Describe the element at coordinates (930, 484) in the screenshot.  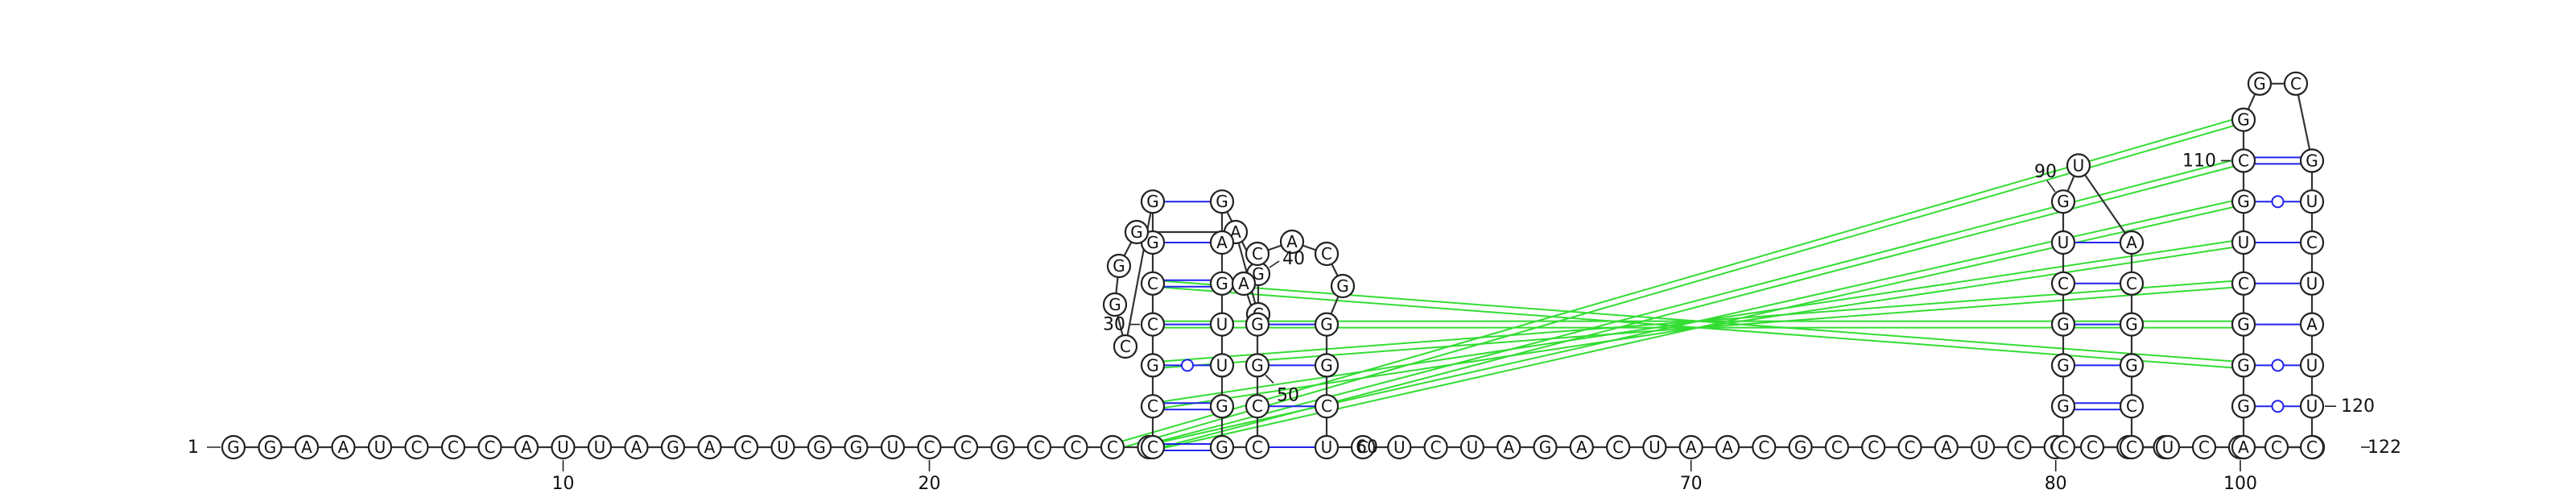
I see `position-number: 20` at that location.